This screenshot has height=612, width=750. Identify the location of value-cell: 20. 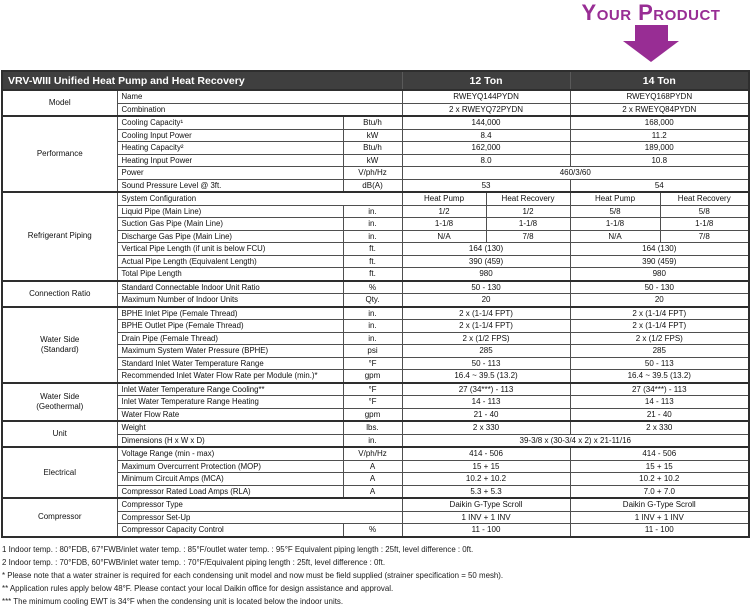
(659, 300).